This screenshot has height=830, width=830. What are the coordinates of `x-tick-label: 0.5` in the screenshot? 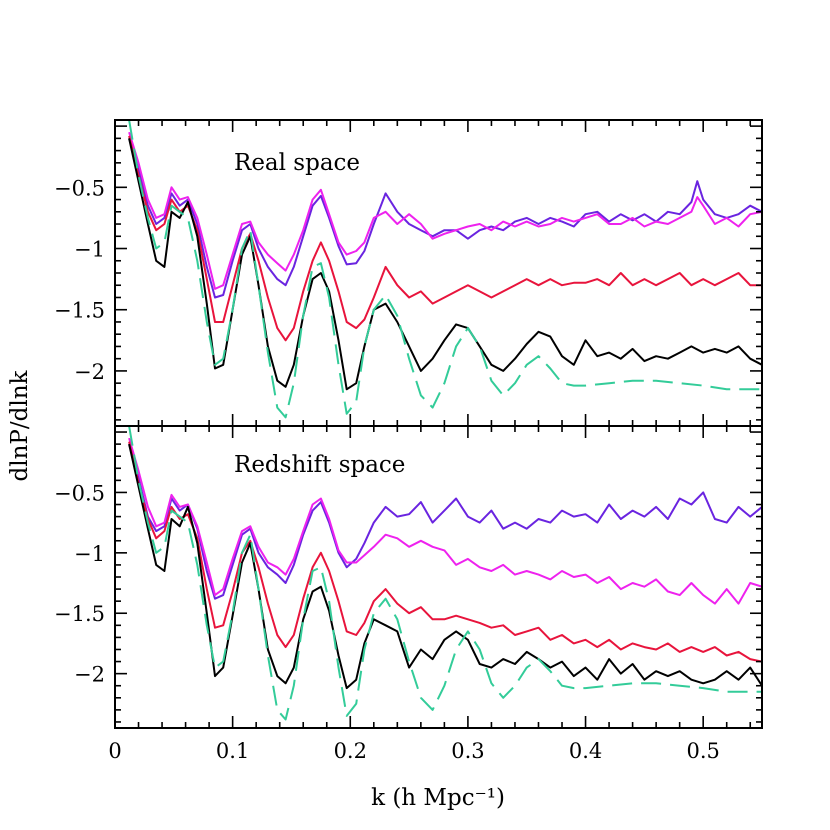 It's located at (702, 751).